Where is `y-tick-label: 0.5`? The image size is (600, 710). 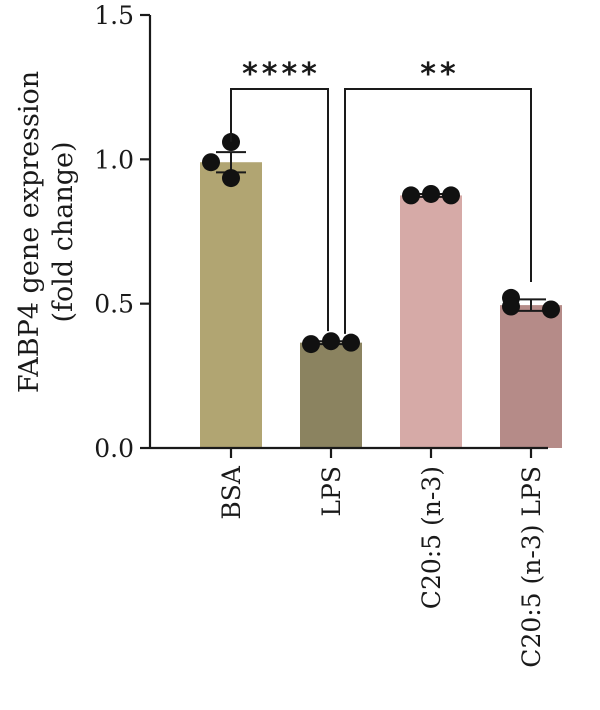 y-tick-label: 0.5 is located at coordinates (114, 304).